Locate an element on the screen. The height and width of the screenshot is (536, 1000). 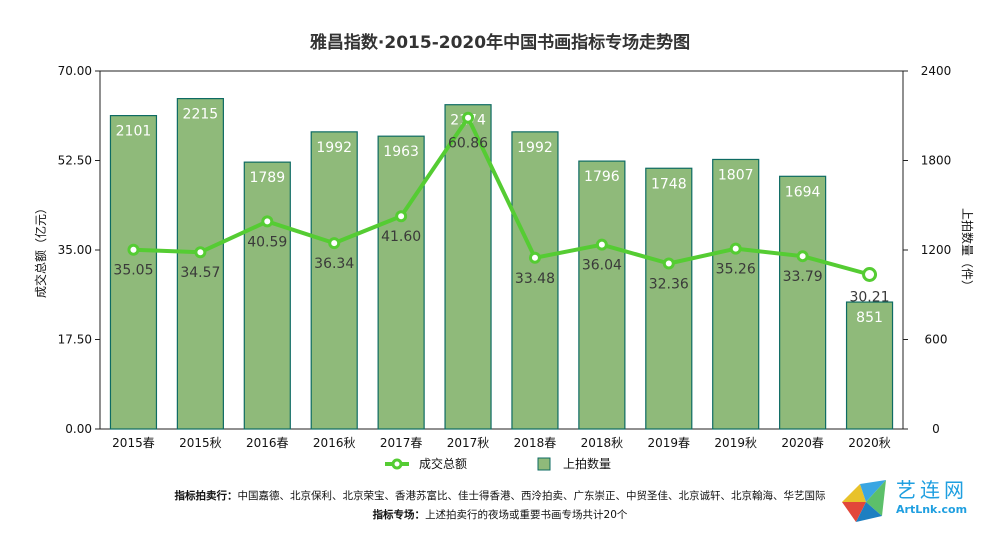
right-axis-title: 上拍数量（件） is located at coordinates (967, 250).